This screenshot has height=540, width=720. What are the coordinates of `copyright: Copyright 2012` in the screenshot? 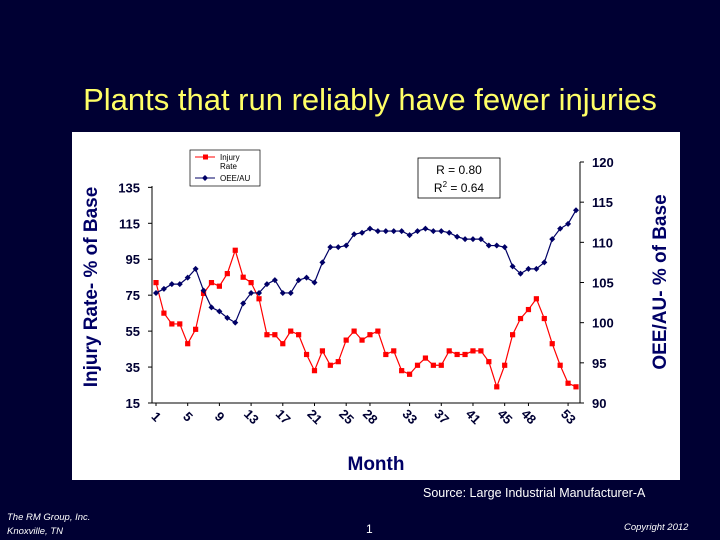 It's located at (656, 527).